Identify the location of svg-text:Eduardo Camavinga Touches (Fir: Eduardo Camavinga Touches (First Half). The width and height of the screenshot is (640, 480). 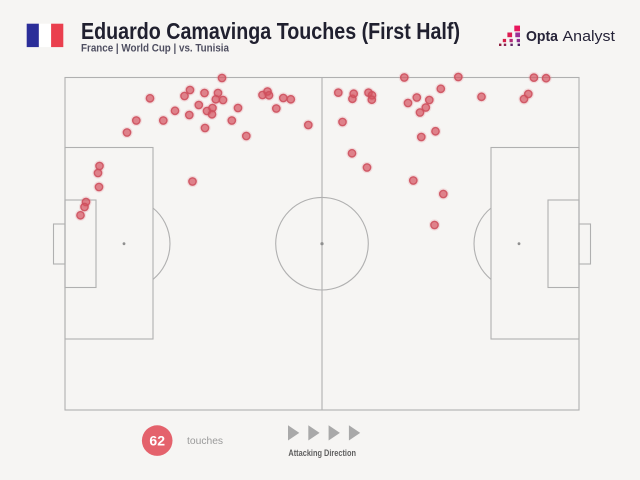
(270, 31).